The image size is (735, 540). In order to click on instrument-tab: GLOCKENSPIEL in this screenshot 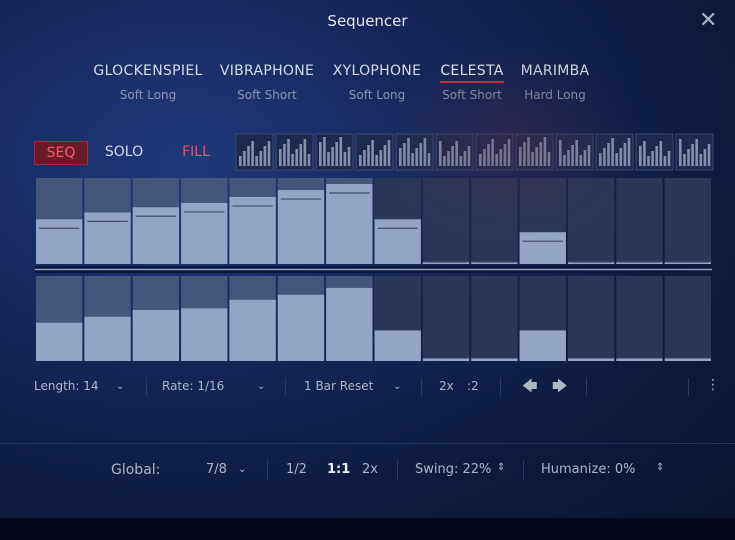, I will do `click(148, 71)`.